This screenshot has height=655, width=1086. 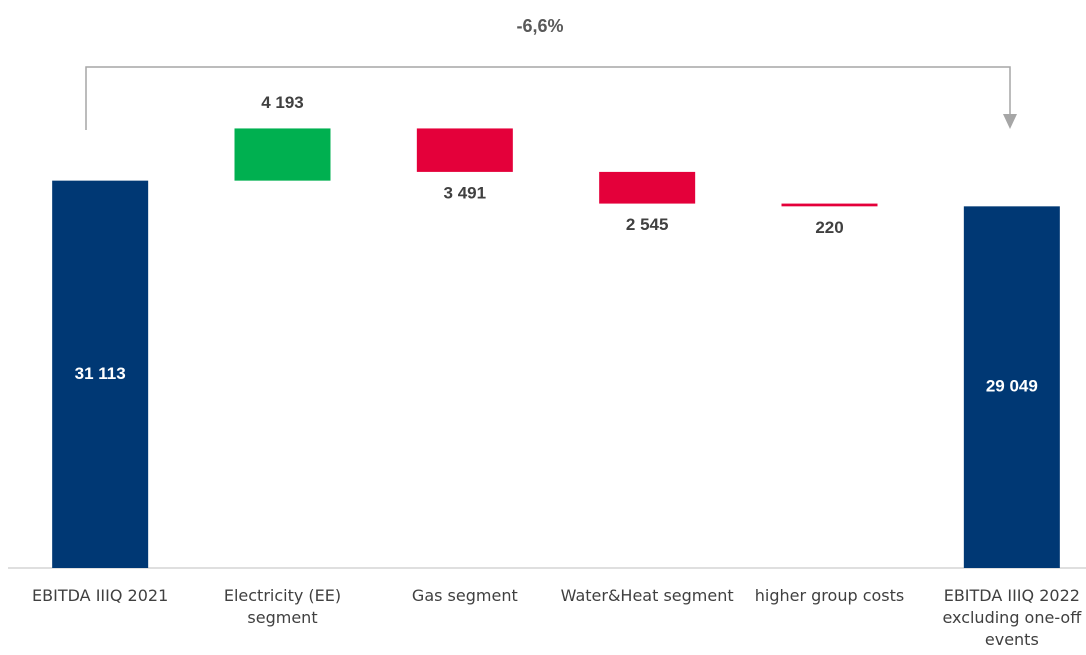 What do you see at coordinates (1010, 121) in the screenshot?
I see `arrow-head` at bounding box center [1010, 121].